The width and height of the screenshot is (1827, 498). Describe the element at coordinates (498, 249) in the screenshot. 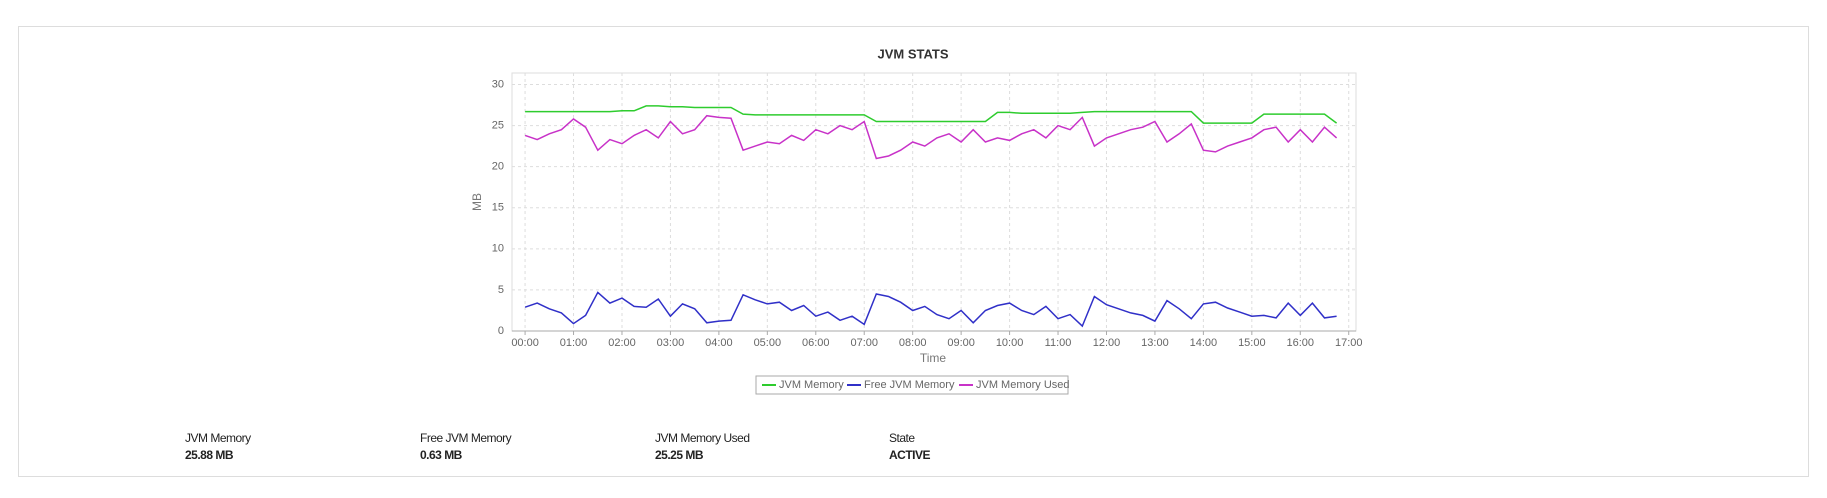

I see `y-tick-label: 10` at that location.